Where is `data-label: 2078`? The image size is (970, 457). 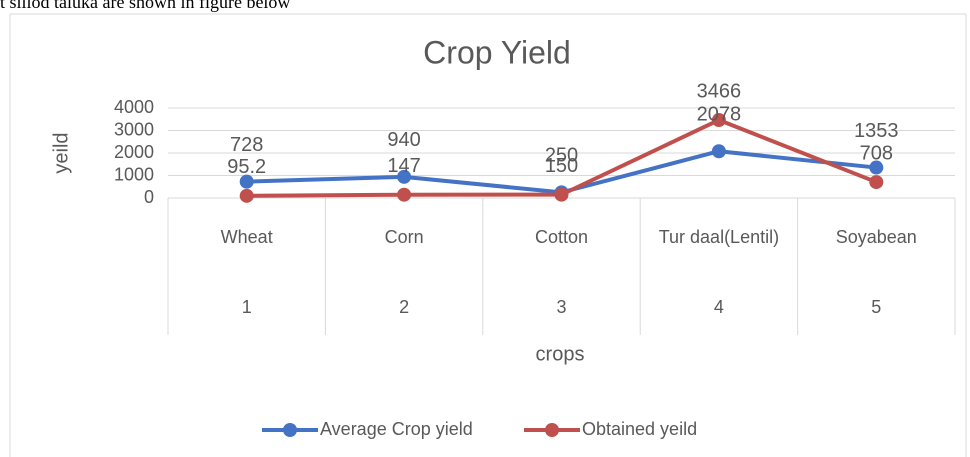
data-label: 2078 is located at coordinates (719, 115).